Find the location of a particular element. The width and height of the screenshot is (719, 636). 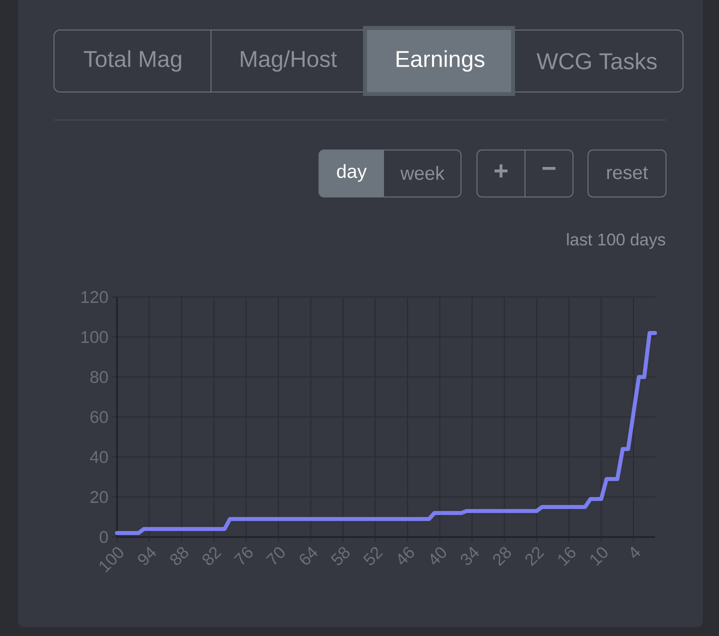

text: day is located at coordinates (352, 173).